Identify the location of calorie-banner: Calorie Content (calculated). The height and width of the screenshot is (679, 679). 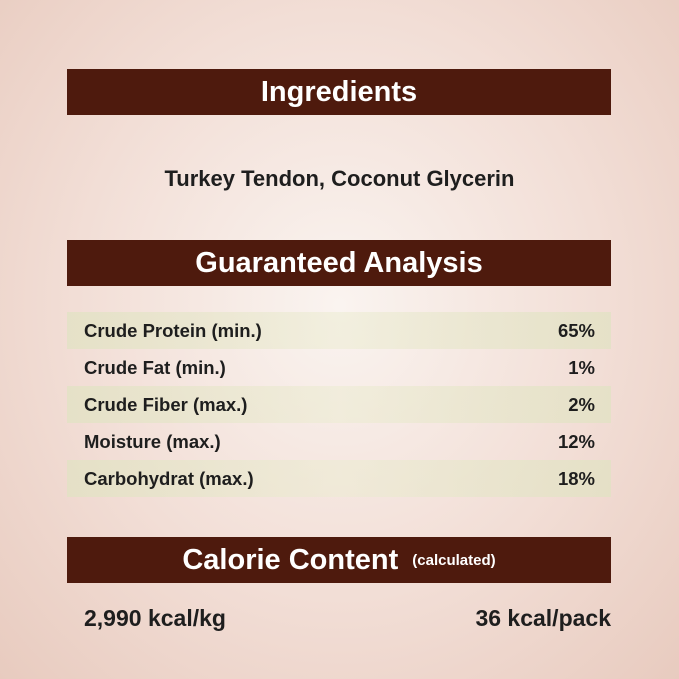
(339, 560).